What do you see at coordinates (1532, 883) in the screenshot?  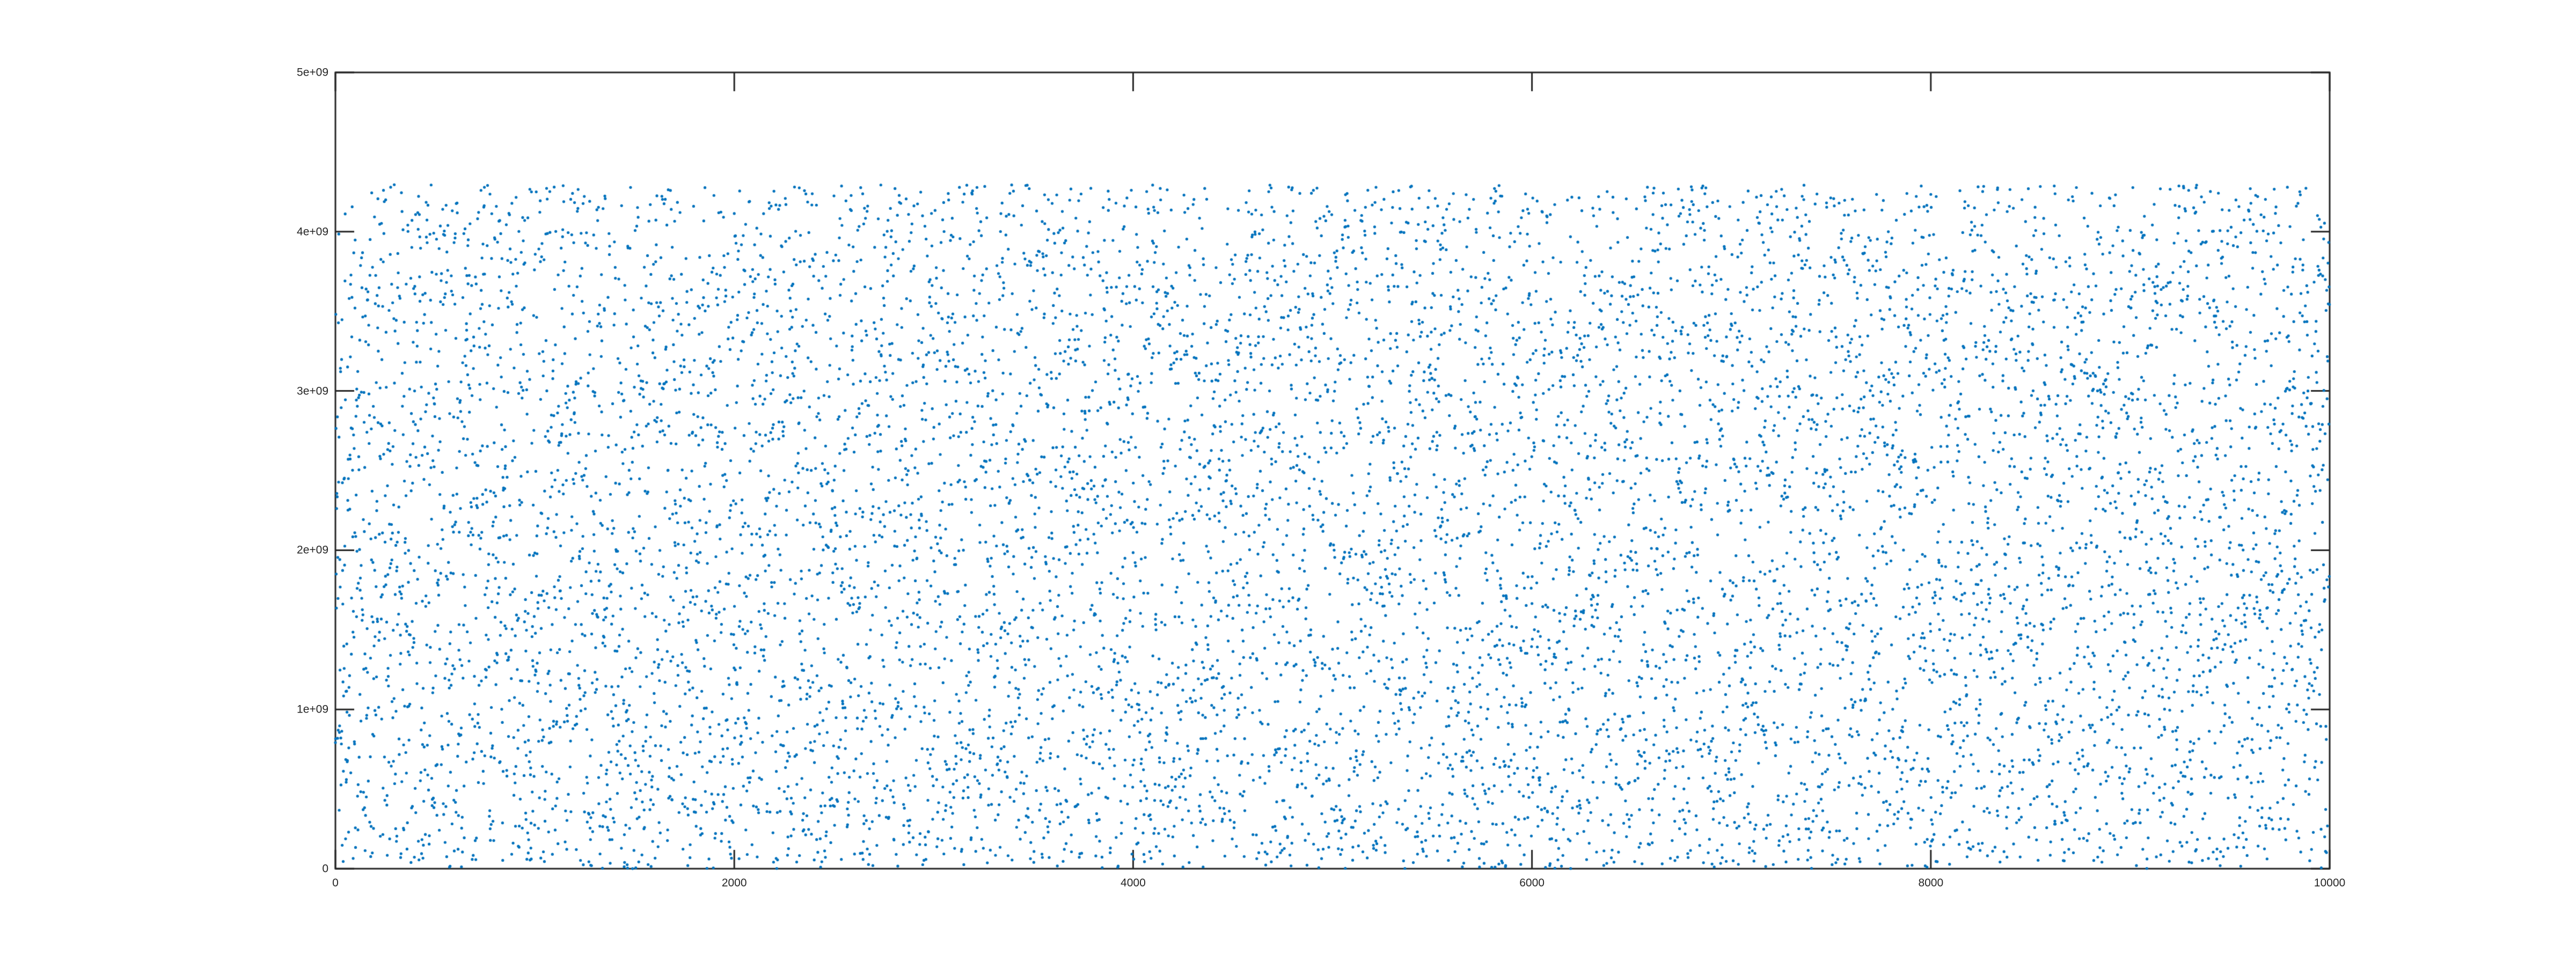 I see `x-tick-label: 6000` at bounding box center [1532, 883].